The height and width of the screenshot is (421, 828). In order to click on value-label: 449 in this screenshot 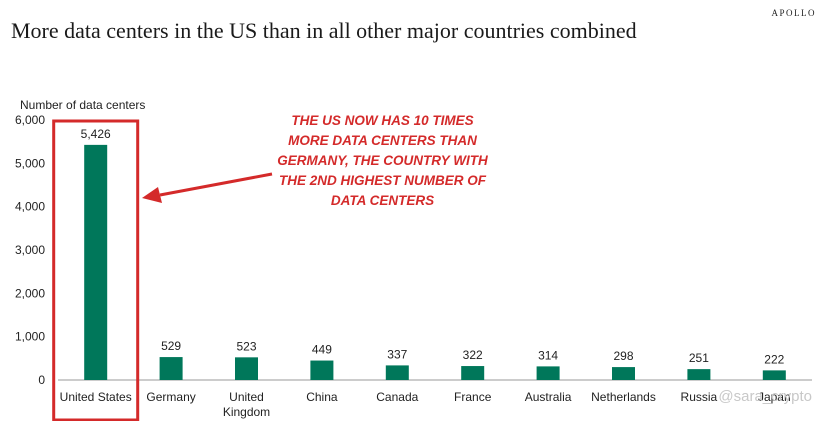, I will do `click(322, 350)`.